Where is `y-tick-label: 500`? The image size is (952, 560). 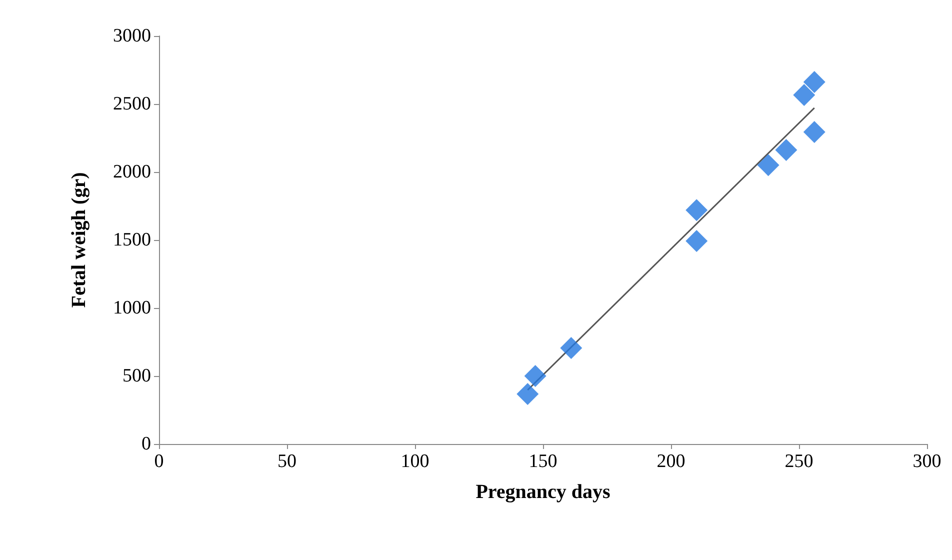 y-tick-label: 500 is located at coordinates (136, 376).